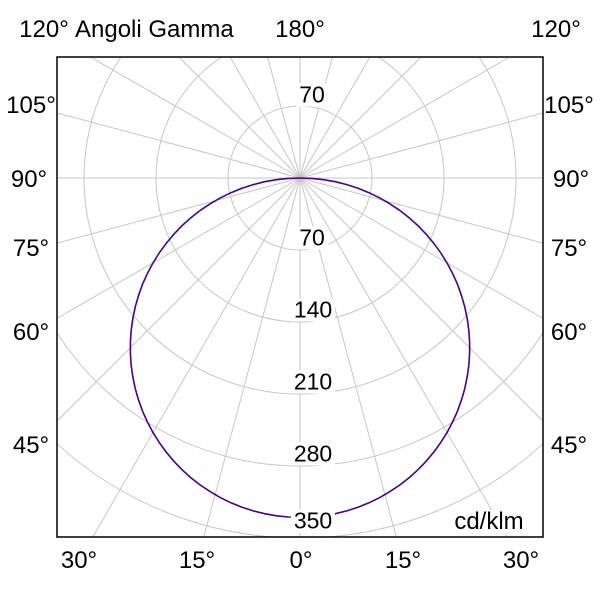 Image resolution: width=600 pixels, height=600 pixels. Describe the element at coordinates (197, 560) in the screenshot. I see `gamma-label-15-bottom-left: 15°` at that location.